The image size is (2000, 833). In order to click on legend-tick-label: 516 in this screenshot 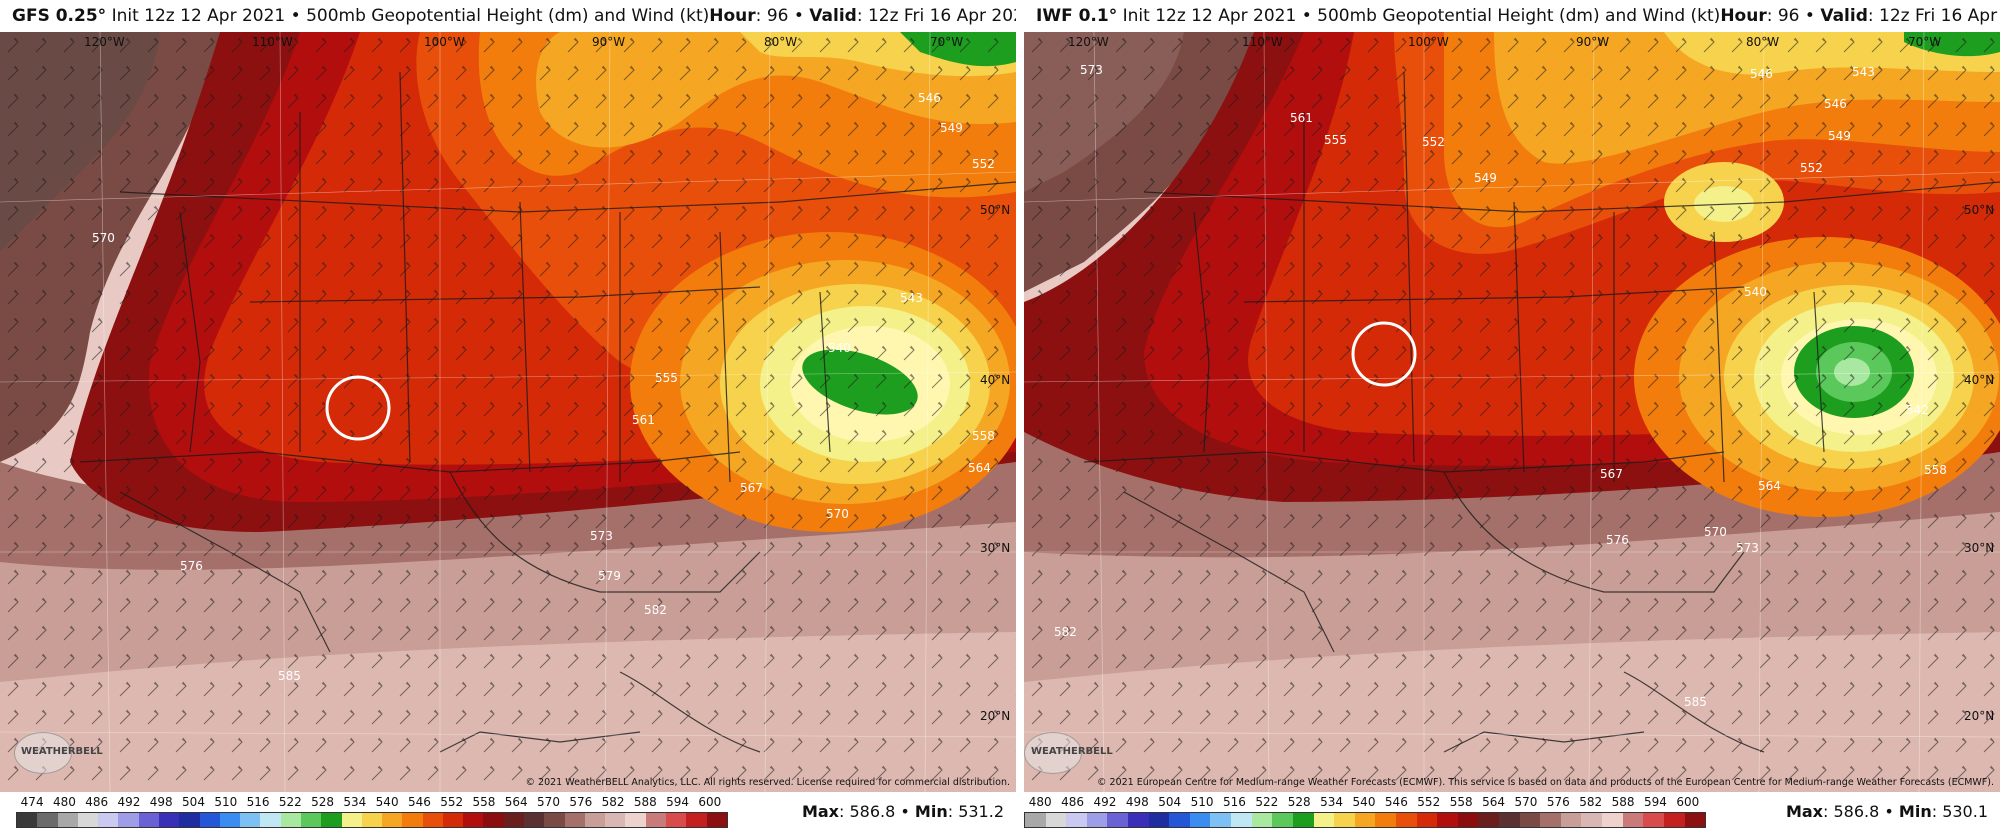, I will do `click(1234, 802)`.